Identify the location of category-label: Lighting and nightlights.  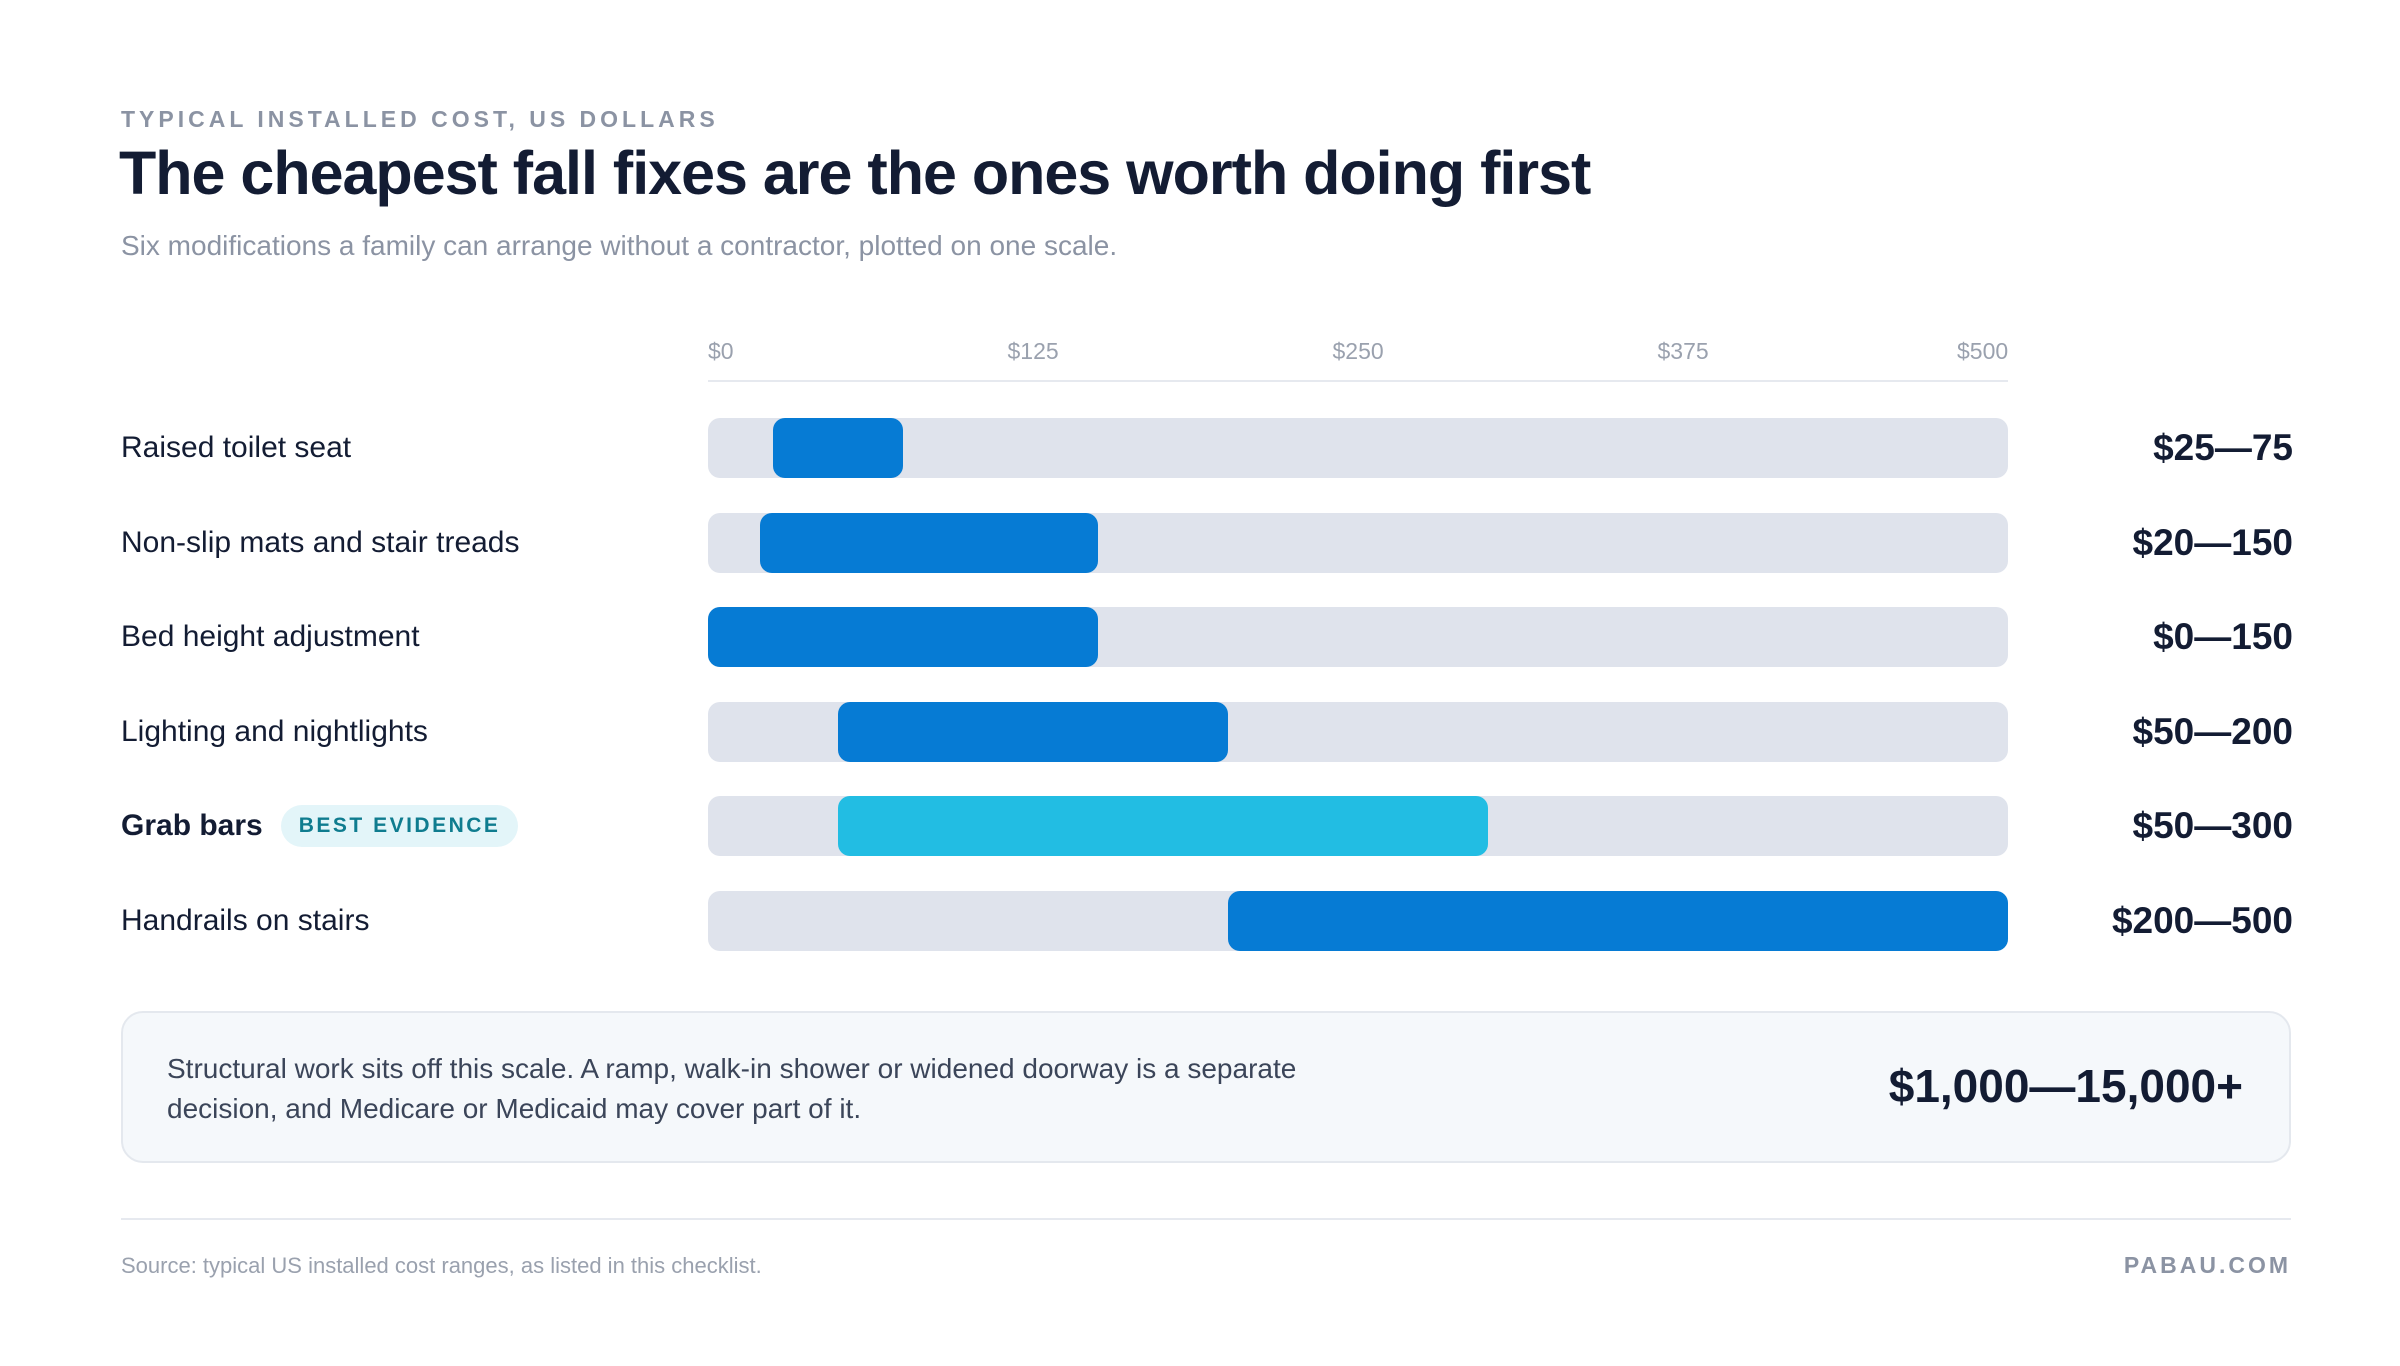
(274, 732).